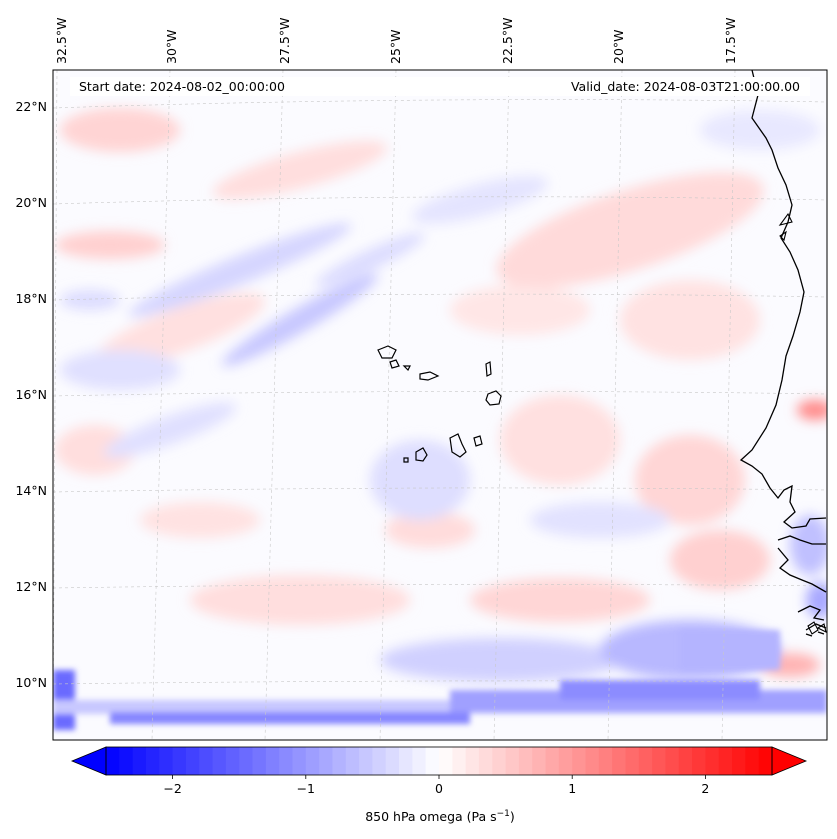  Describe the element at coordinates (572, 788) in the screenshot. I see `colorbar-tick-label: 1` at that location.